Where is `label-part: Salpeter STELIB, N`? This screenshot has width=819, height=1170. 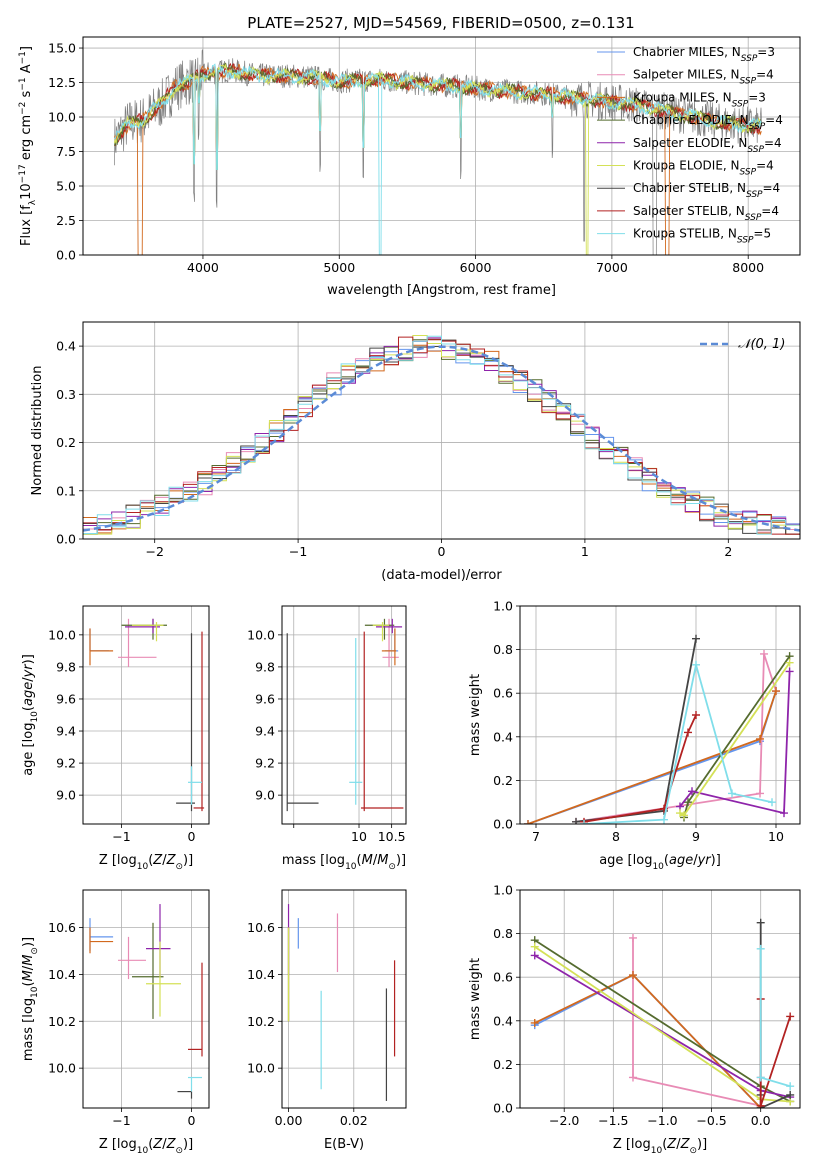
label-part: Salpeter STELIB, N is located at coordinates (689, 211).